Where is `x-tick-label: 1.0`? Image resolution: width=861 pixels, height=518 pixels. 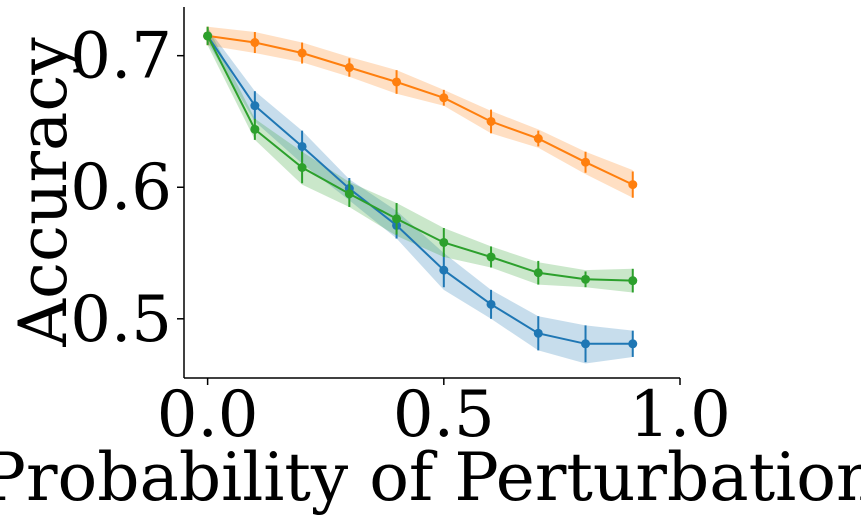
x-tick-label: 1.0 is located at coordinates (680, 415).